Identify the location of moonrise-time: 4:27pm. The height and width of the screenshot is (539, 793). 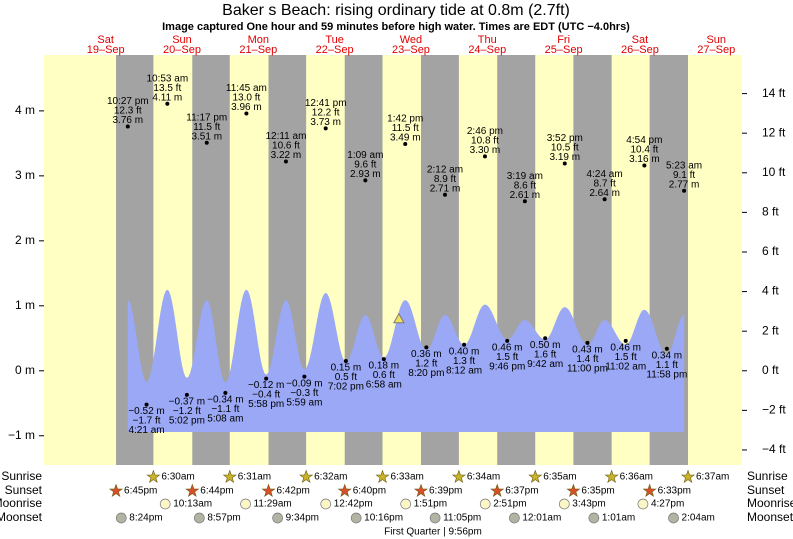
(667, 504).